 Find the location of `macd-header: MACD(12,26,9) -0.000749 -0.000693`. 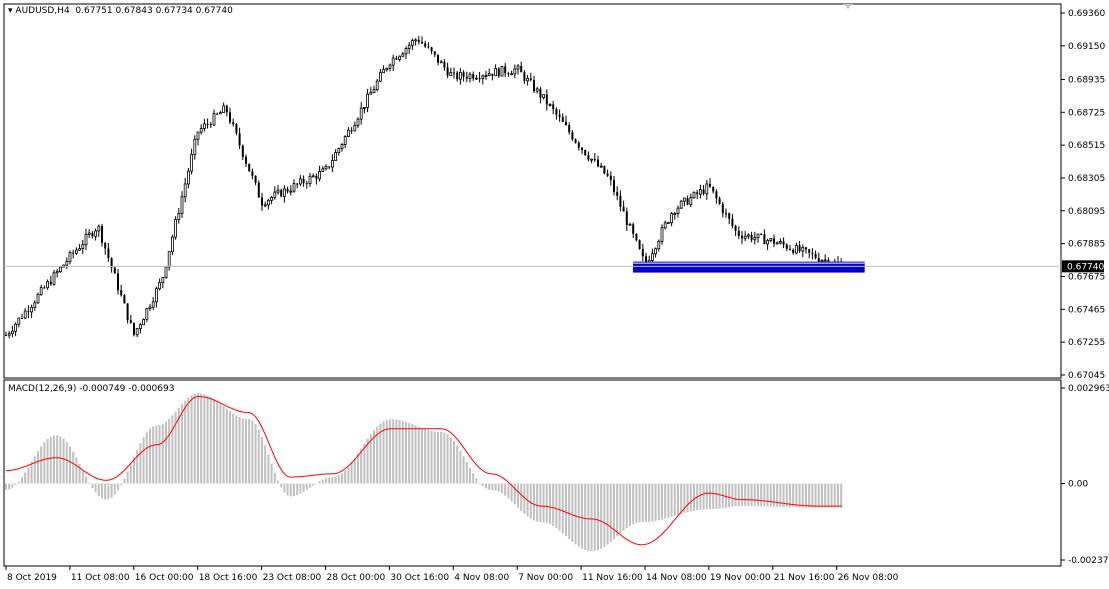

macd-header: MACD(12,26,9) -0.000749 -0.000693 is located at coordinates (91, 389).